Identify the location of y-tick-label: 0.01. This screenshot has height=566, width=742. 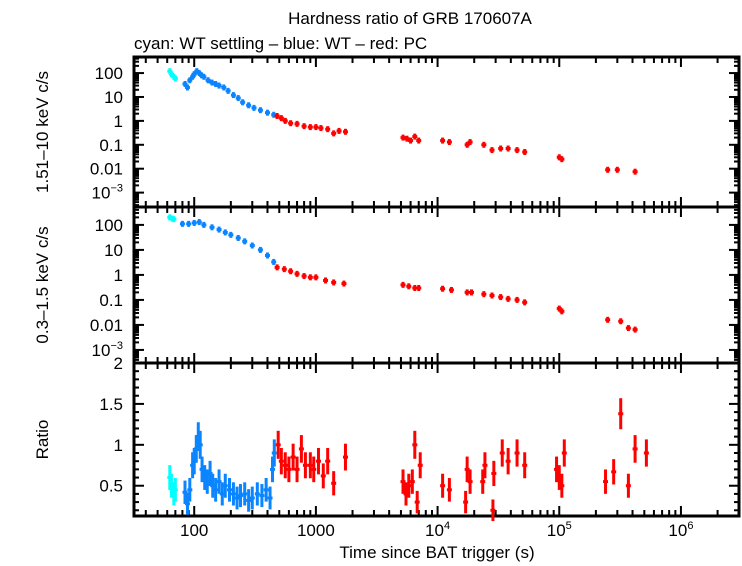
(106, 325).